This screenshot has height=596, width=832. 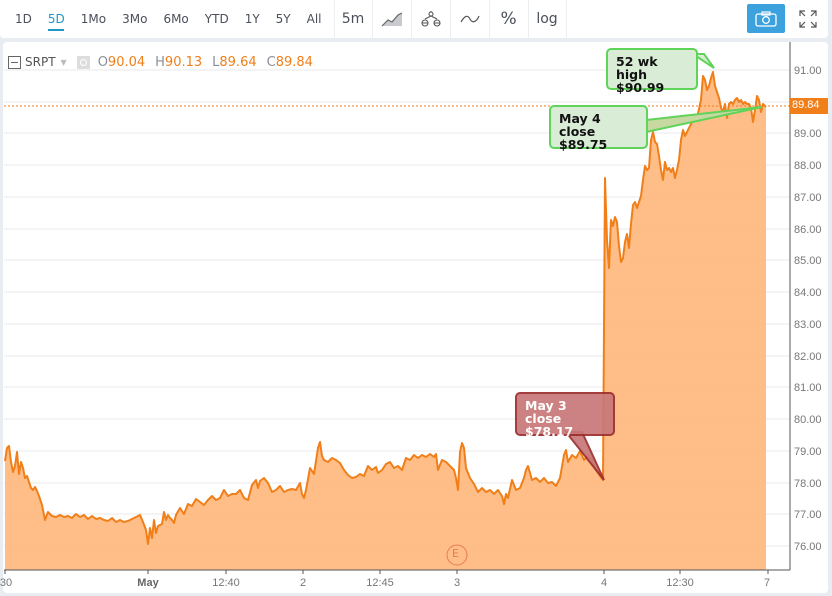 What do you see at coordinates (508, 19) in the screenshot?
I see `percent-button: %` at bounding box center [508, 19].